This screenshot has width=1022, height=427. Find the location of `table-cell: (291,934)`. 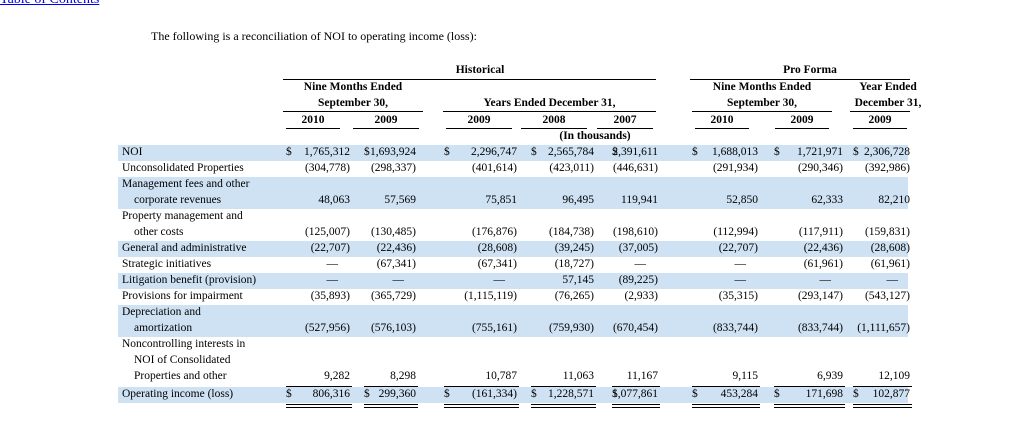

table-cell: (291,934) is located at coordinates (735, 168).